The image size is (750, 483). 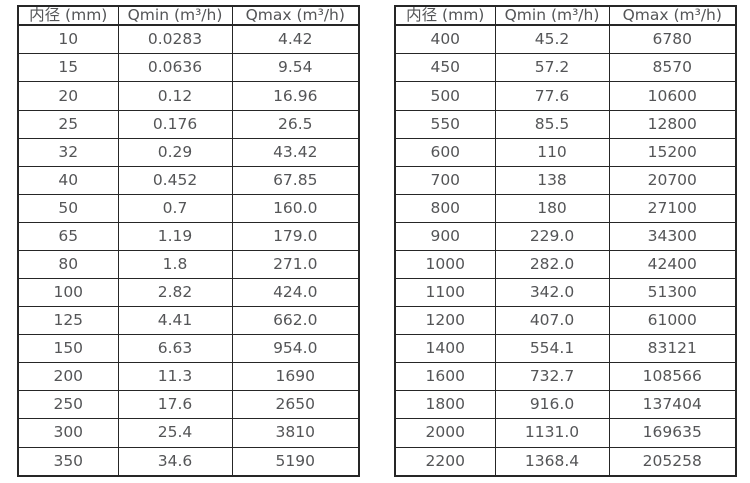 I want to click on table-cell: 50, so click(x=68, y=208).